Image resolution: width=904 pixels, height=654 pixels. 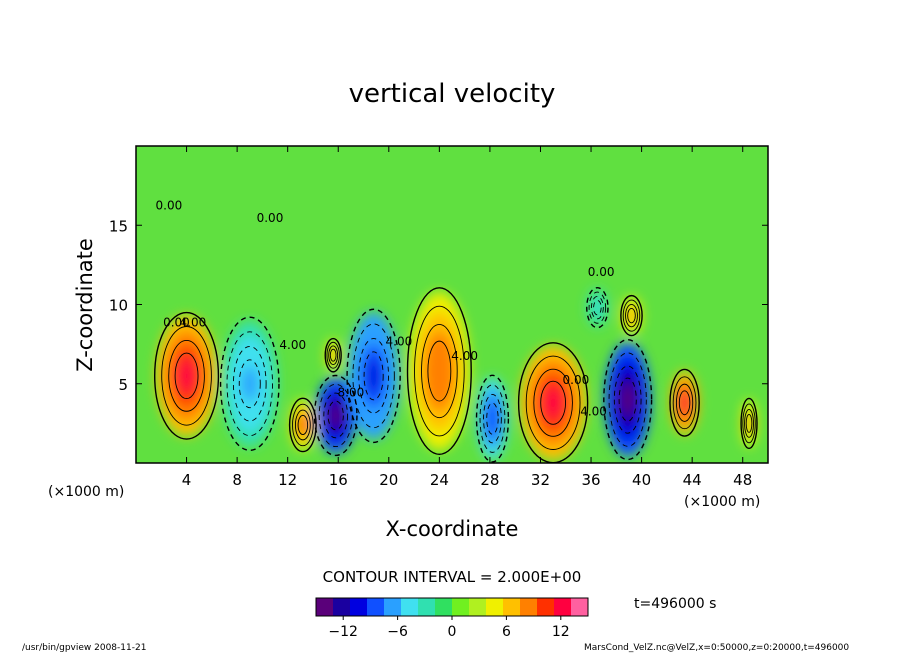 I want to click on x-tick-label-2: 12, so click(x=287, y=480).